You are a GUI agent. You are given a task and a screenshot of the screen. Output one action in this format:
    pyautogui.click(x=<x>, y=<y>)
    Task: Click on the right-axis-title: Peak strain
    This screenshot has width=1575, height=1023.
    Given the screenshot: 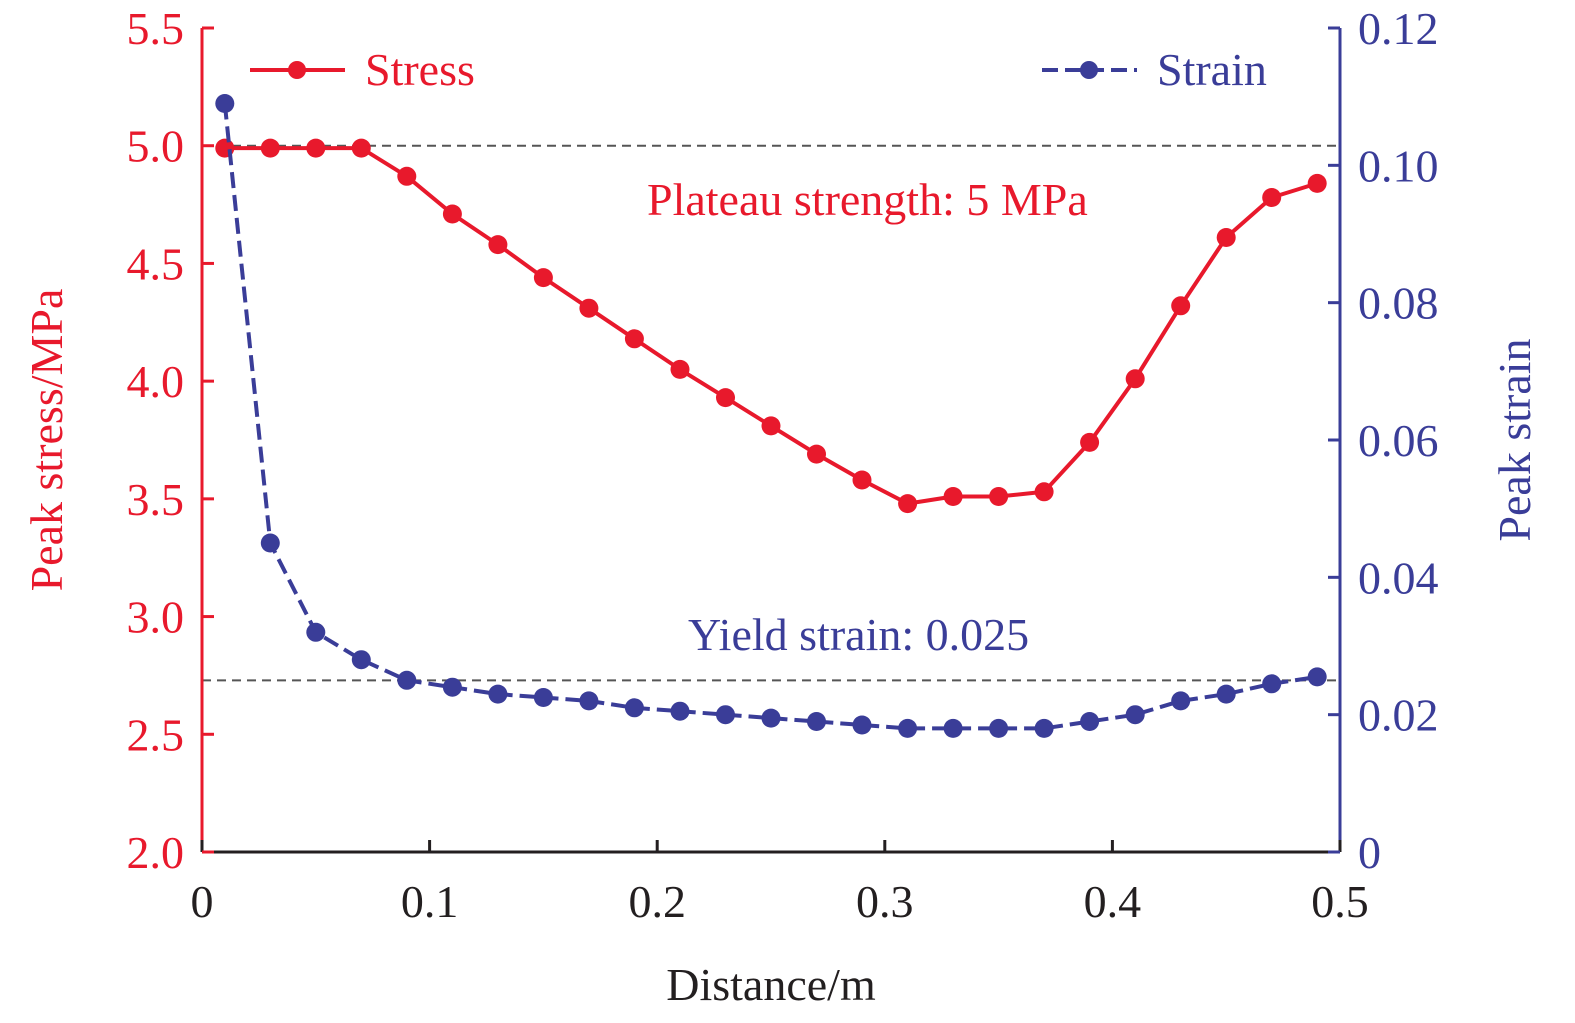 What is the action you would take?
    pyautogui.click(x=1514, y=439)
    